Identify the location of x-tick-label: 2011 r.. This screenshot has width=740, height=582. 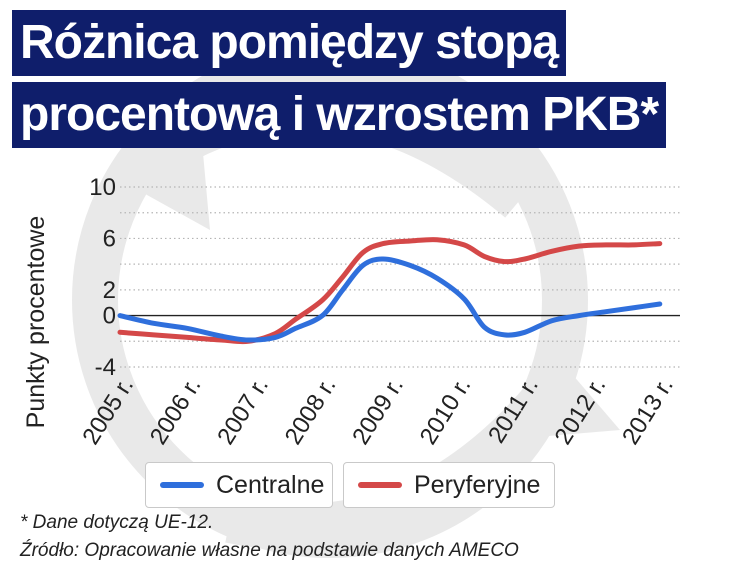
(513, 410).